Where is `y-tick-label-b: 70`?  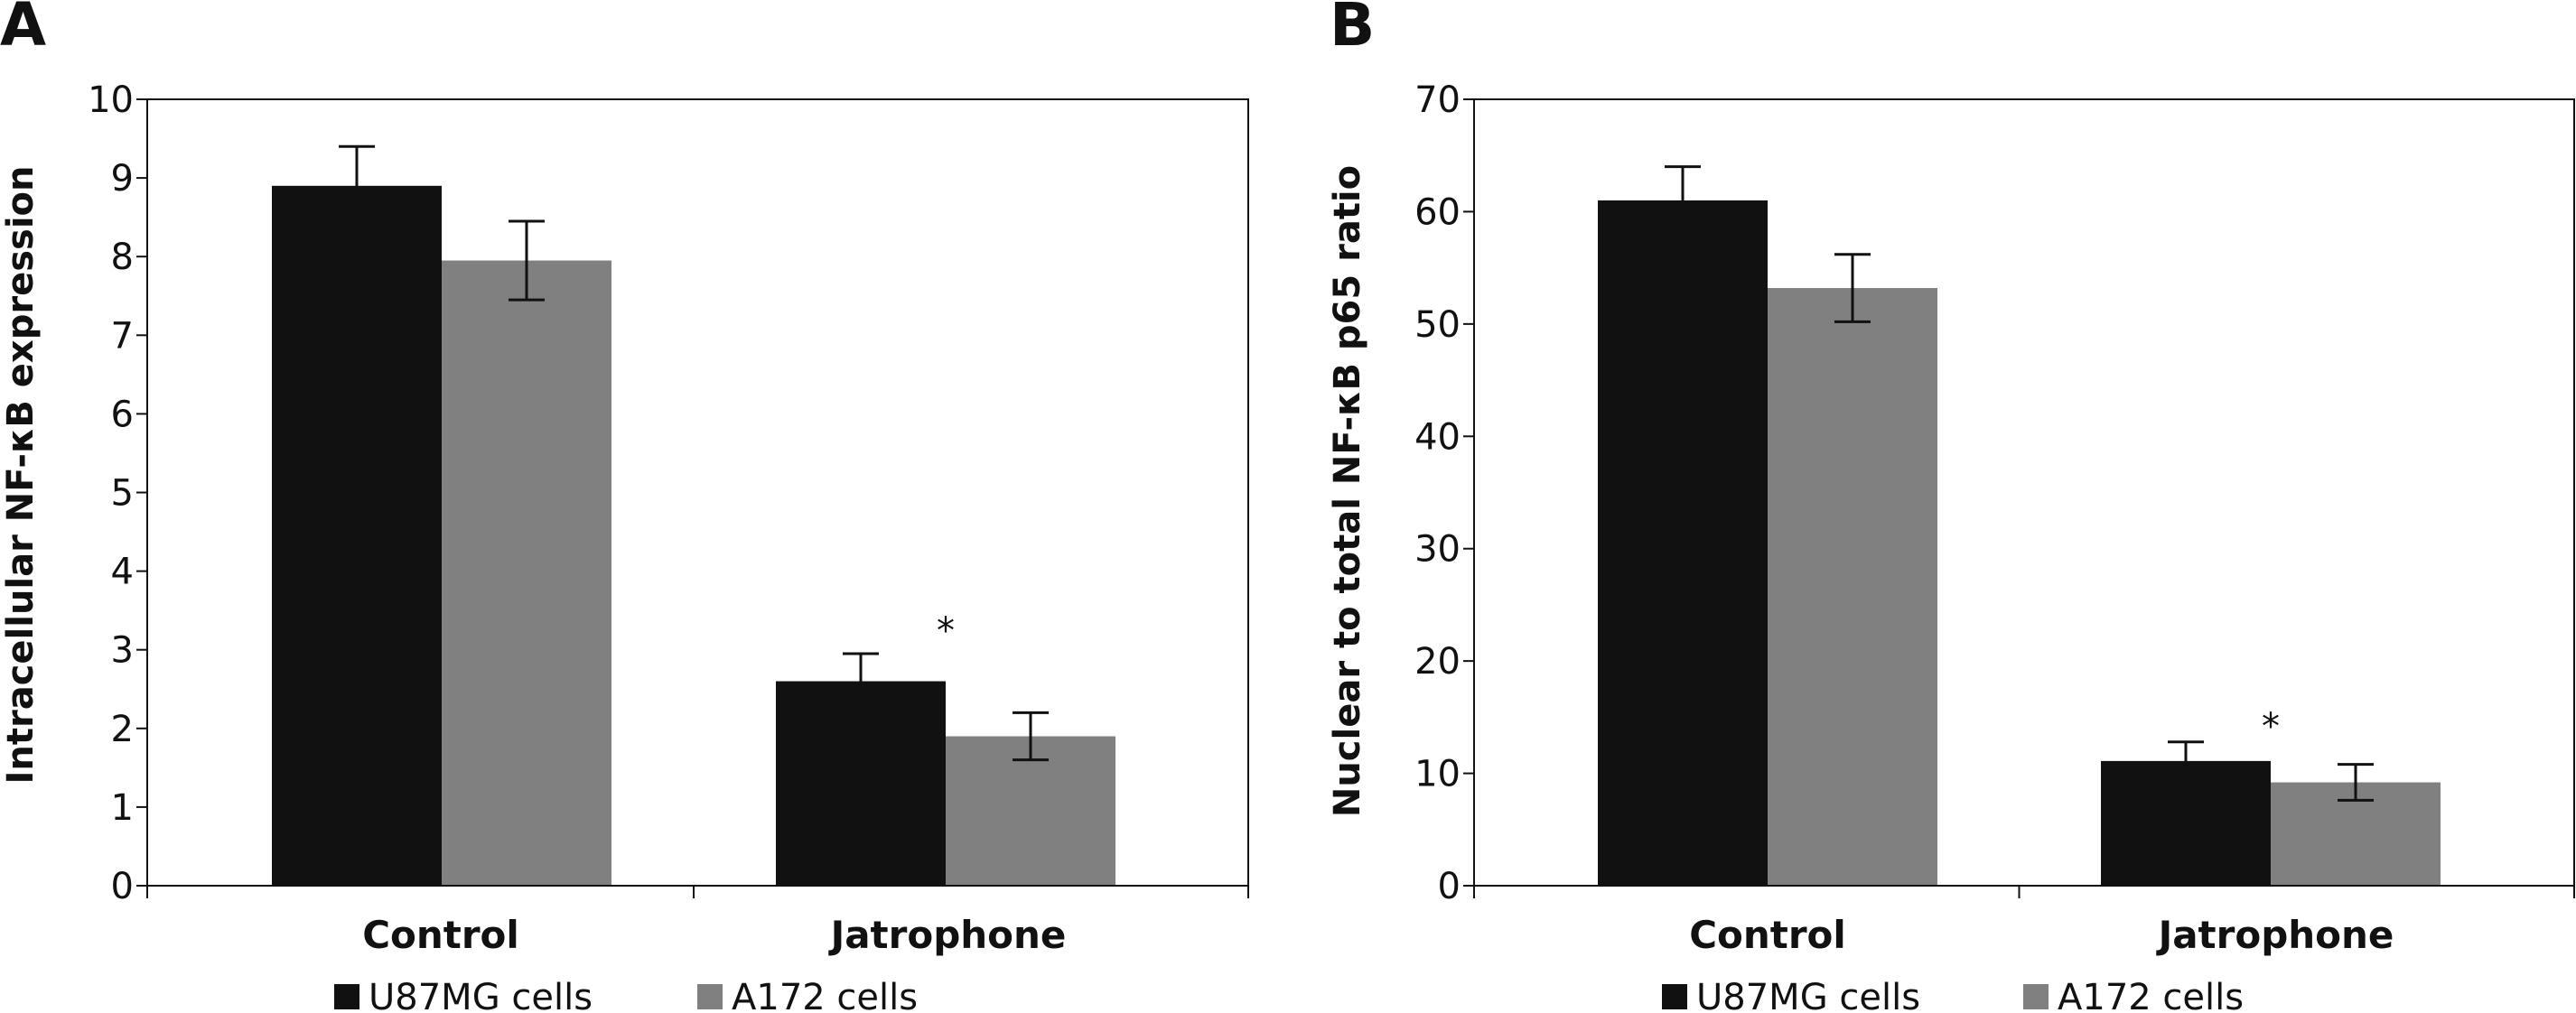
y-tick-label-b: 70 is located at coordinates (1438, 100).